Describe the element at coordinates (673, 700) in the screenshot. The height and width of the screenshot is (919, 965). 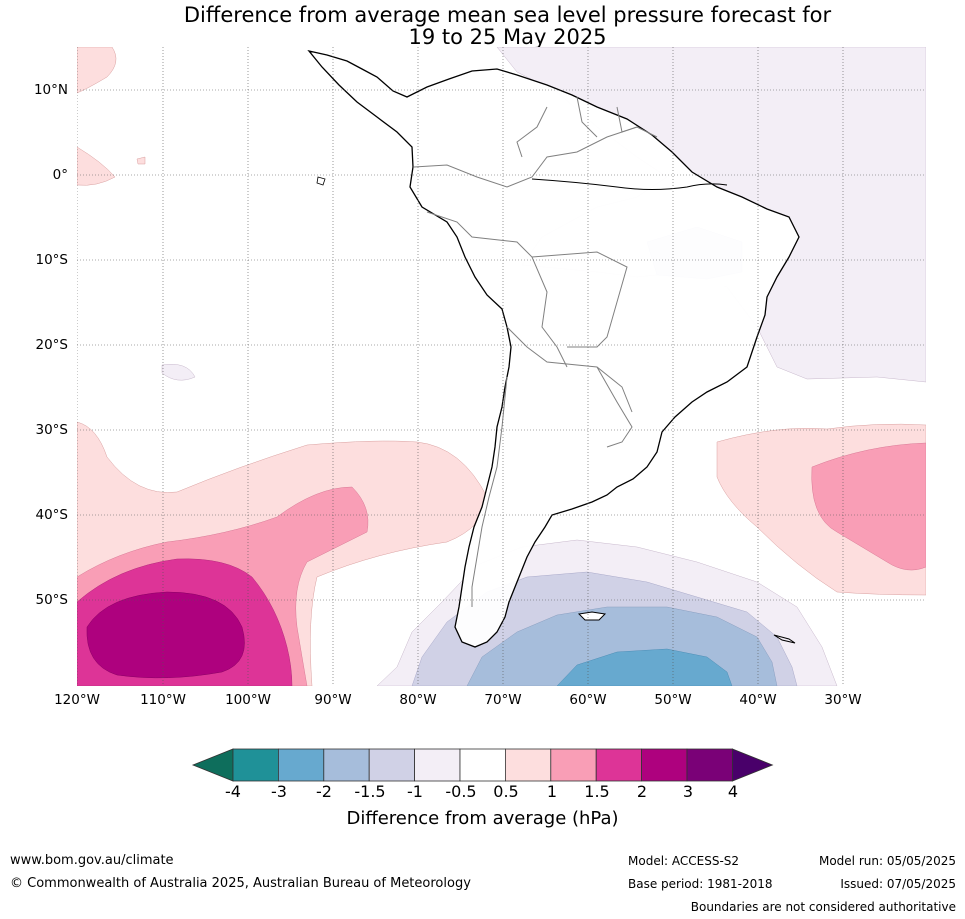
I see `lon-label-50w: 50°W` at that location.